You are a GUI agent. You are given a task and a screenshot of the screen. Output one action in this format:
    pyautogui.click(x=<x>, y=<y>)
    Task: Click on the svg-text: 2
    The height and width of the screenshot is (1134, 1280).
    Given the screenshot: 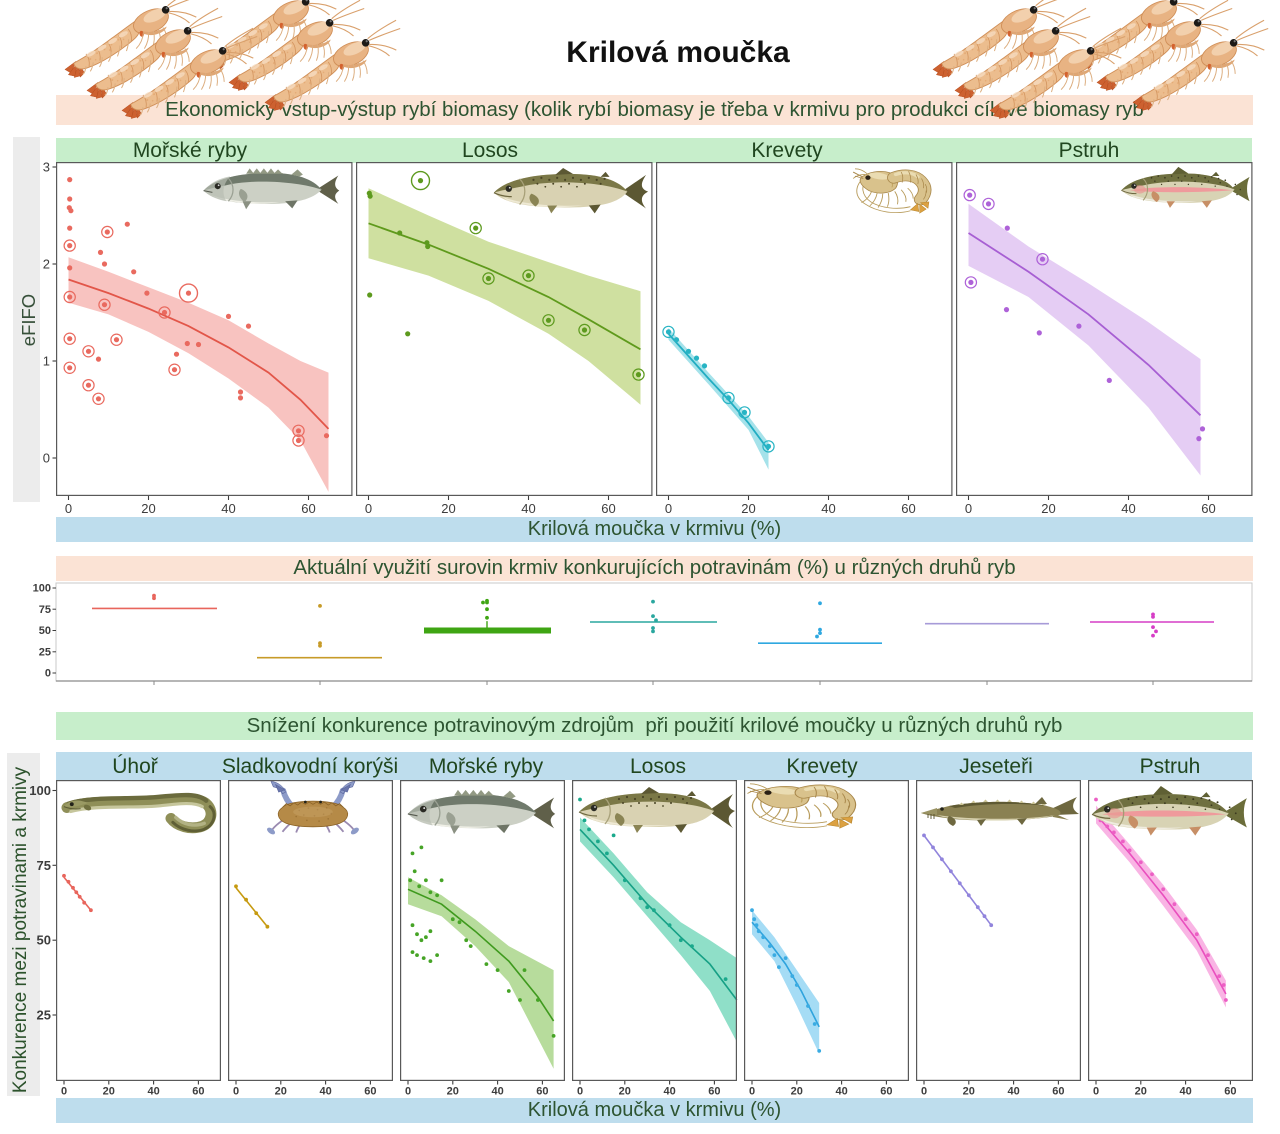 What is the action you would take?
    pyautogui.click(x=46, y=264)
    